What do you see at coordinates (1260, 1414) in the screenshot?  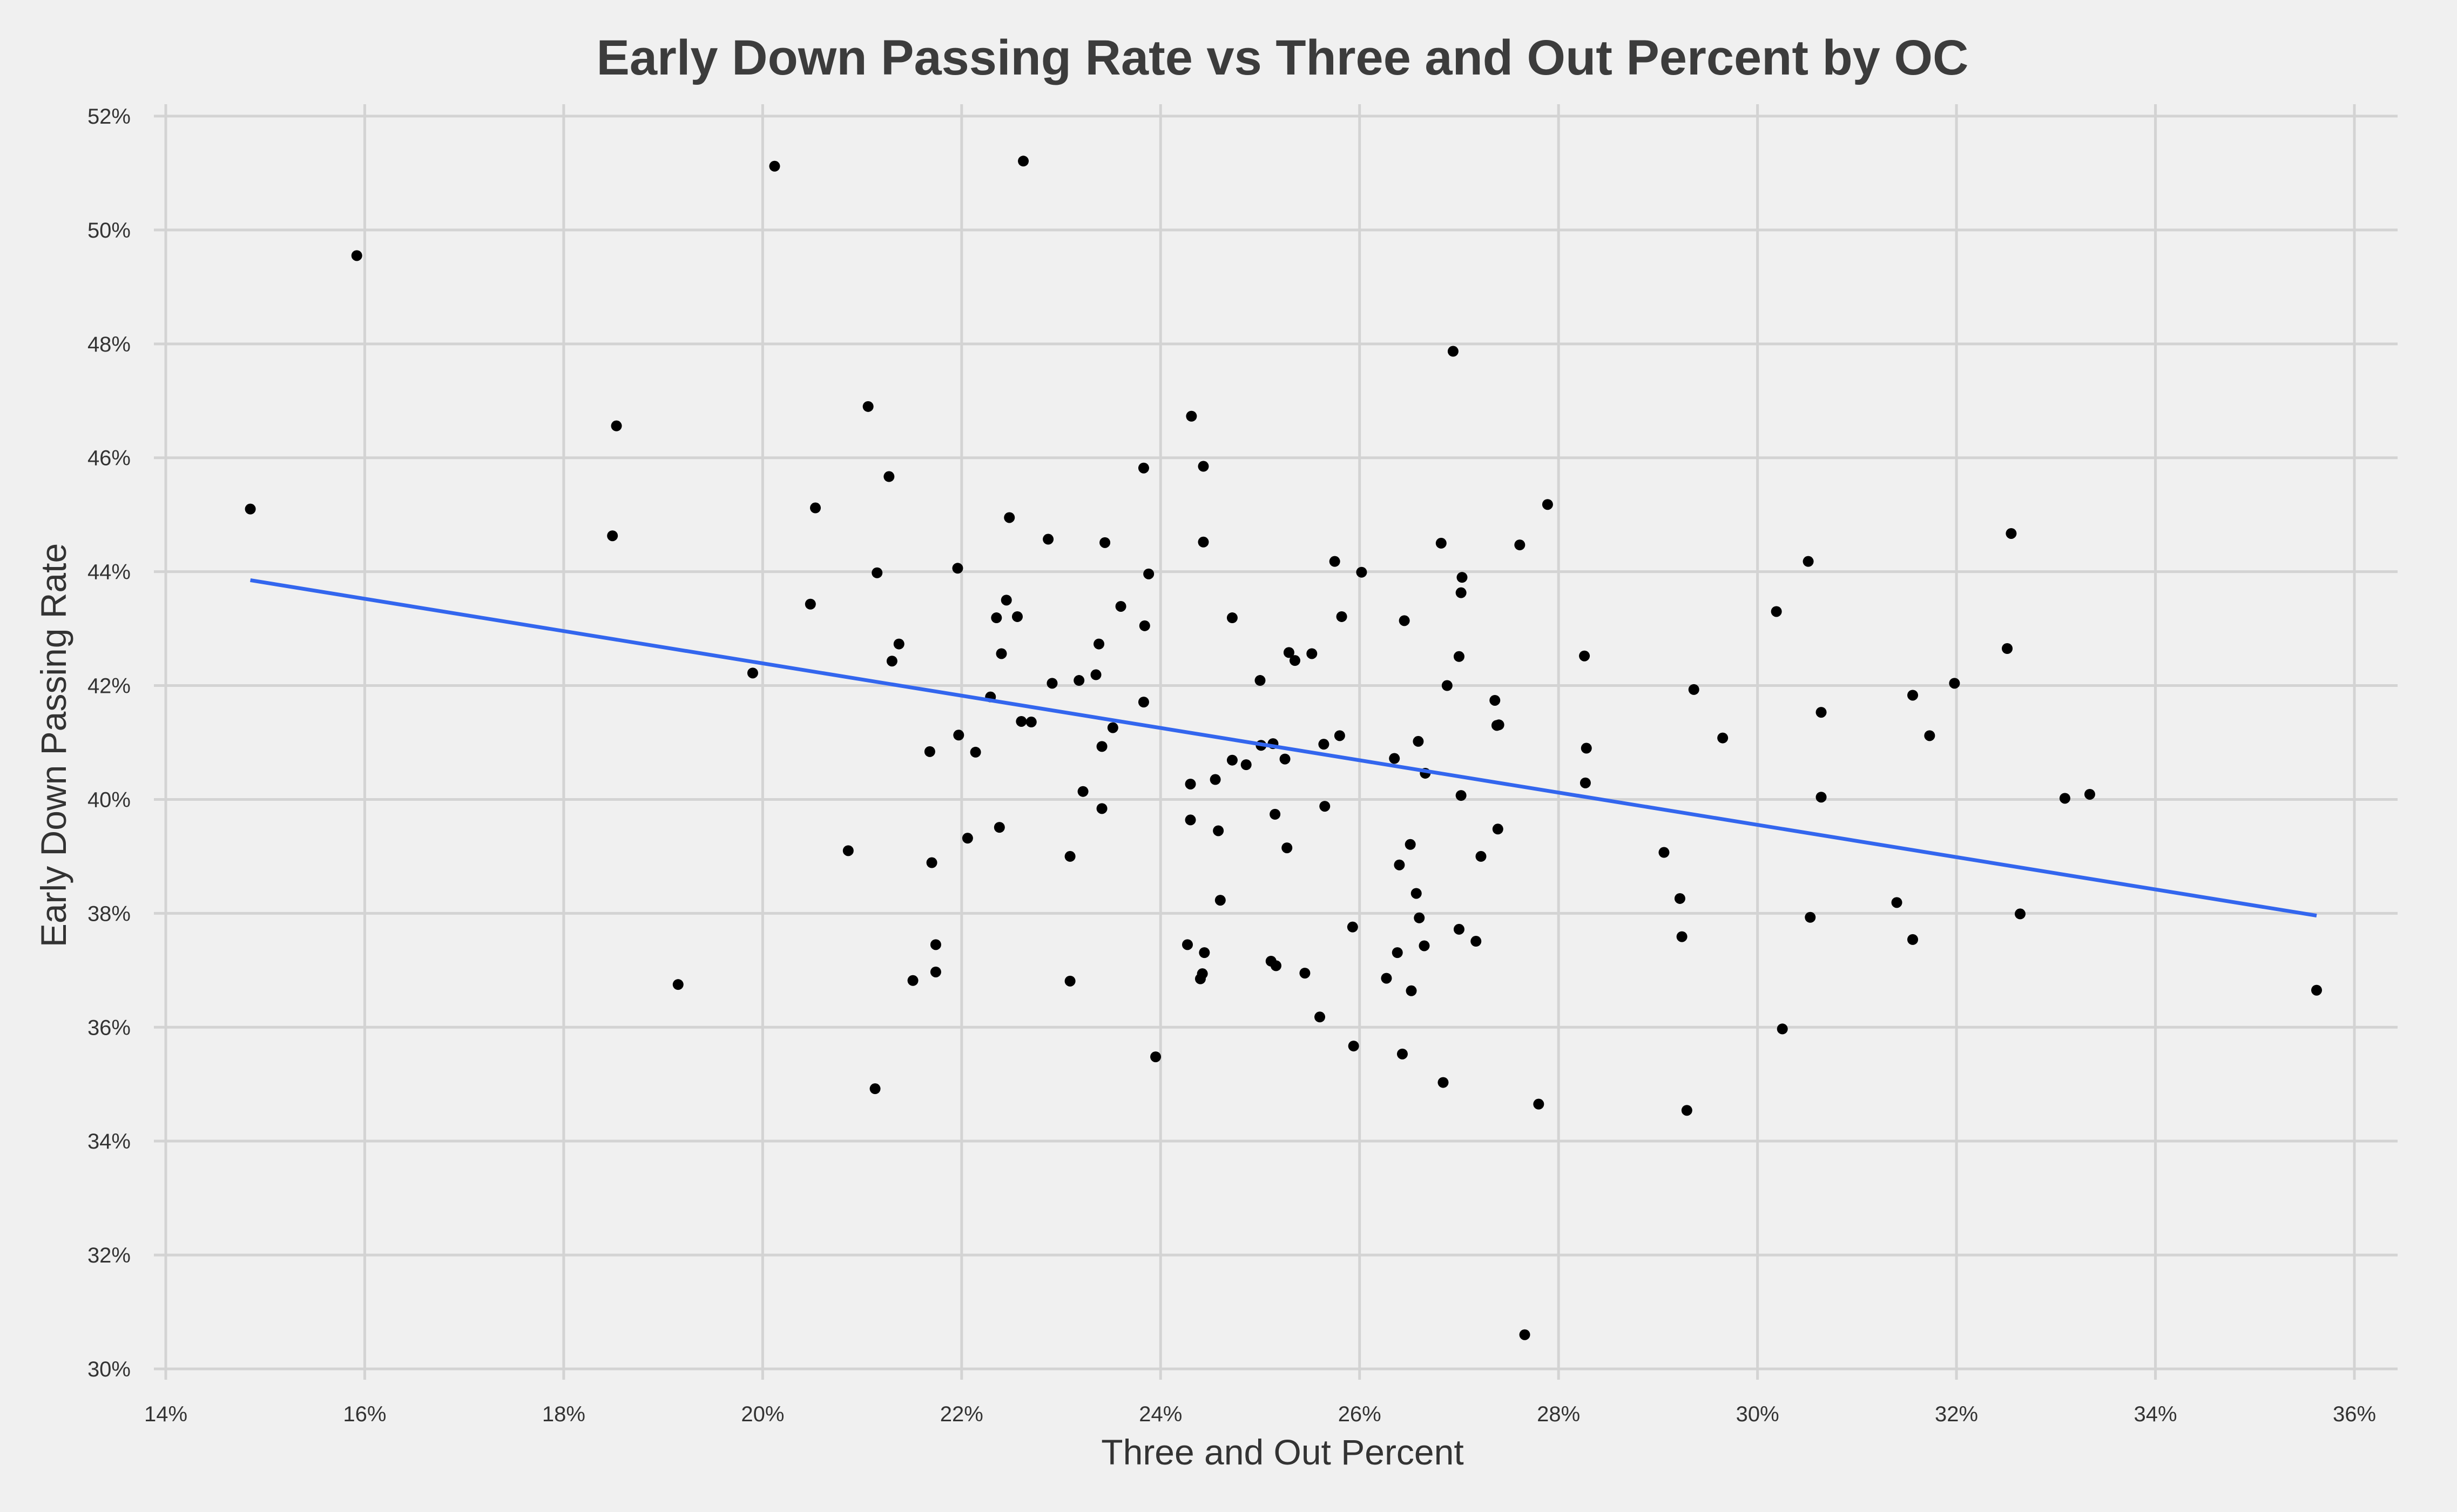 I see `x-axis-tick-labels: 14% 16% 18% 20% 22% 24% 26% 28% 30% 32% 34% 36%` at bounding box center [1260, 1414].